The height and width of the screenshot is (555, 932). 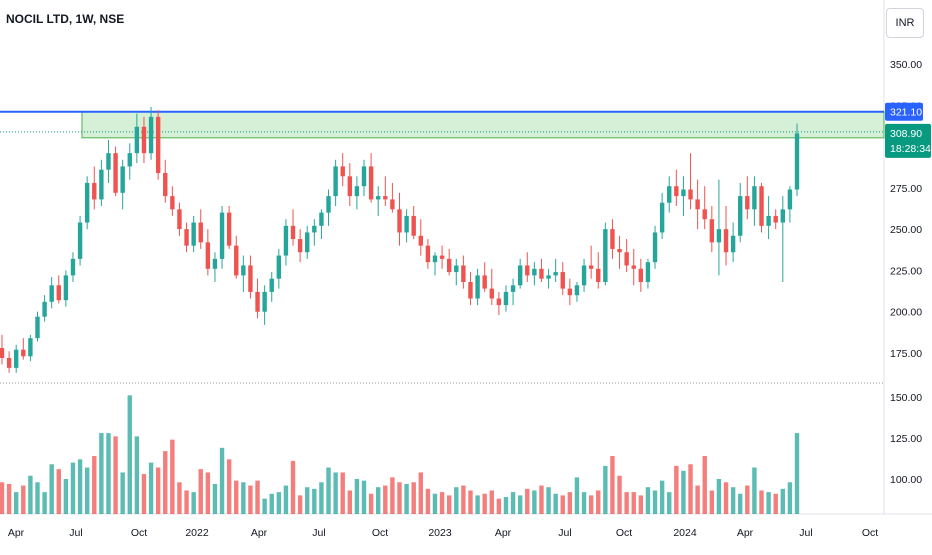 What do you see at coordinates (906, 134) in the screenshot?
I see `last-price-label: 308.90` at bounding box center [906, 134].